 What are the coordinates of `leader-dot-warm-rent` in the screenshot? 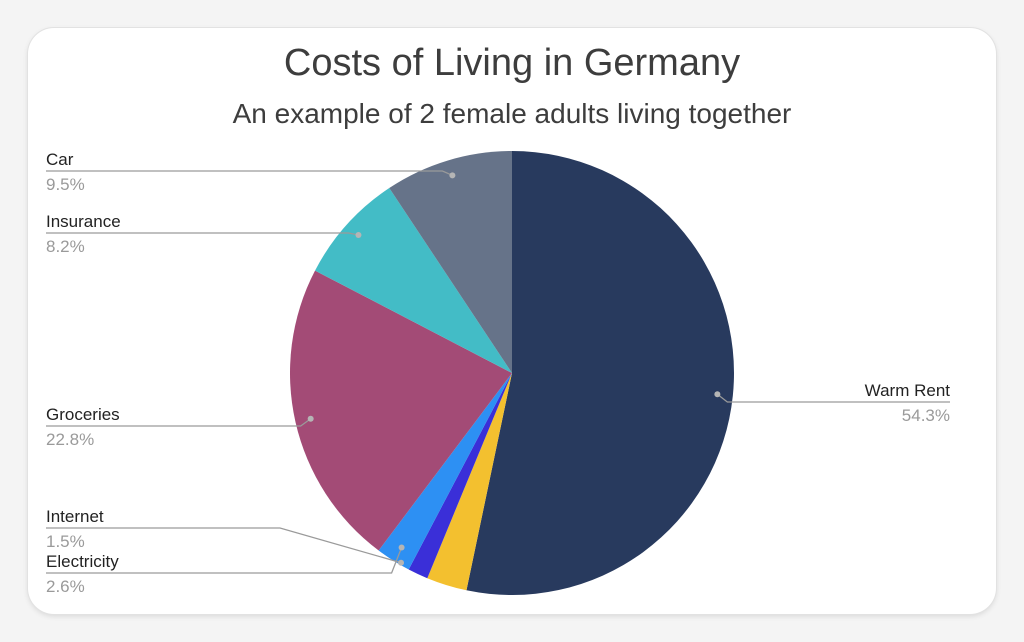 It's located at (717, 394).